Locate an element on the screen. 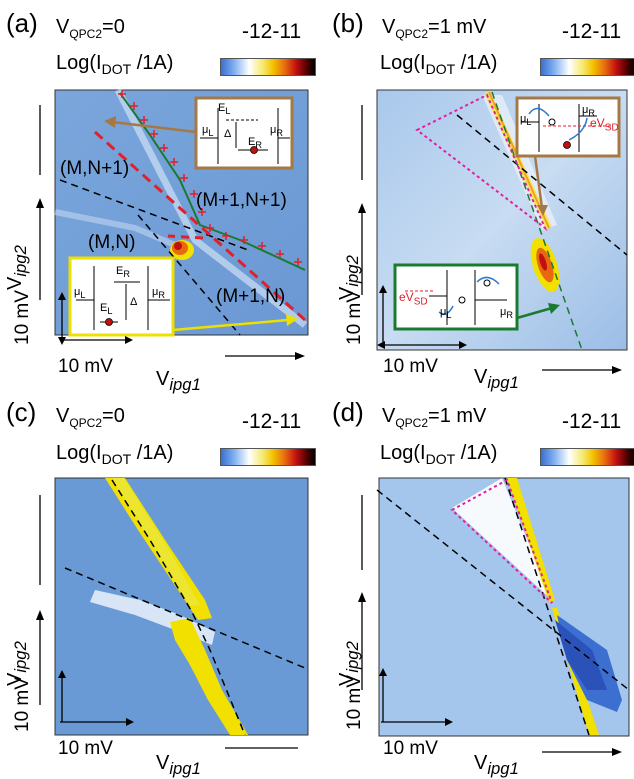 The height and width of the screenshot is (779, 634). state-mn: (M,N) is located at coordinates (112, 242).